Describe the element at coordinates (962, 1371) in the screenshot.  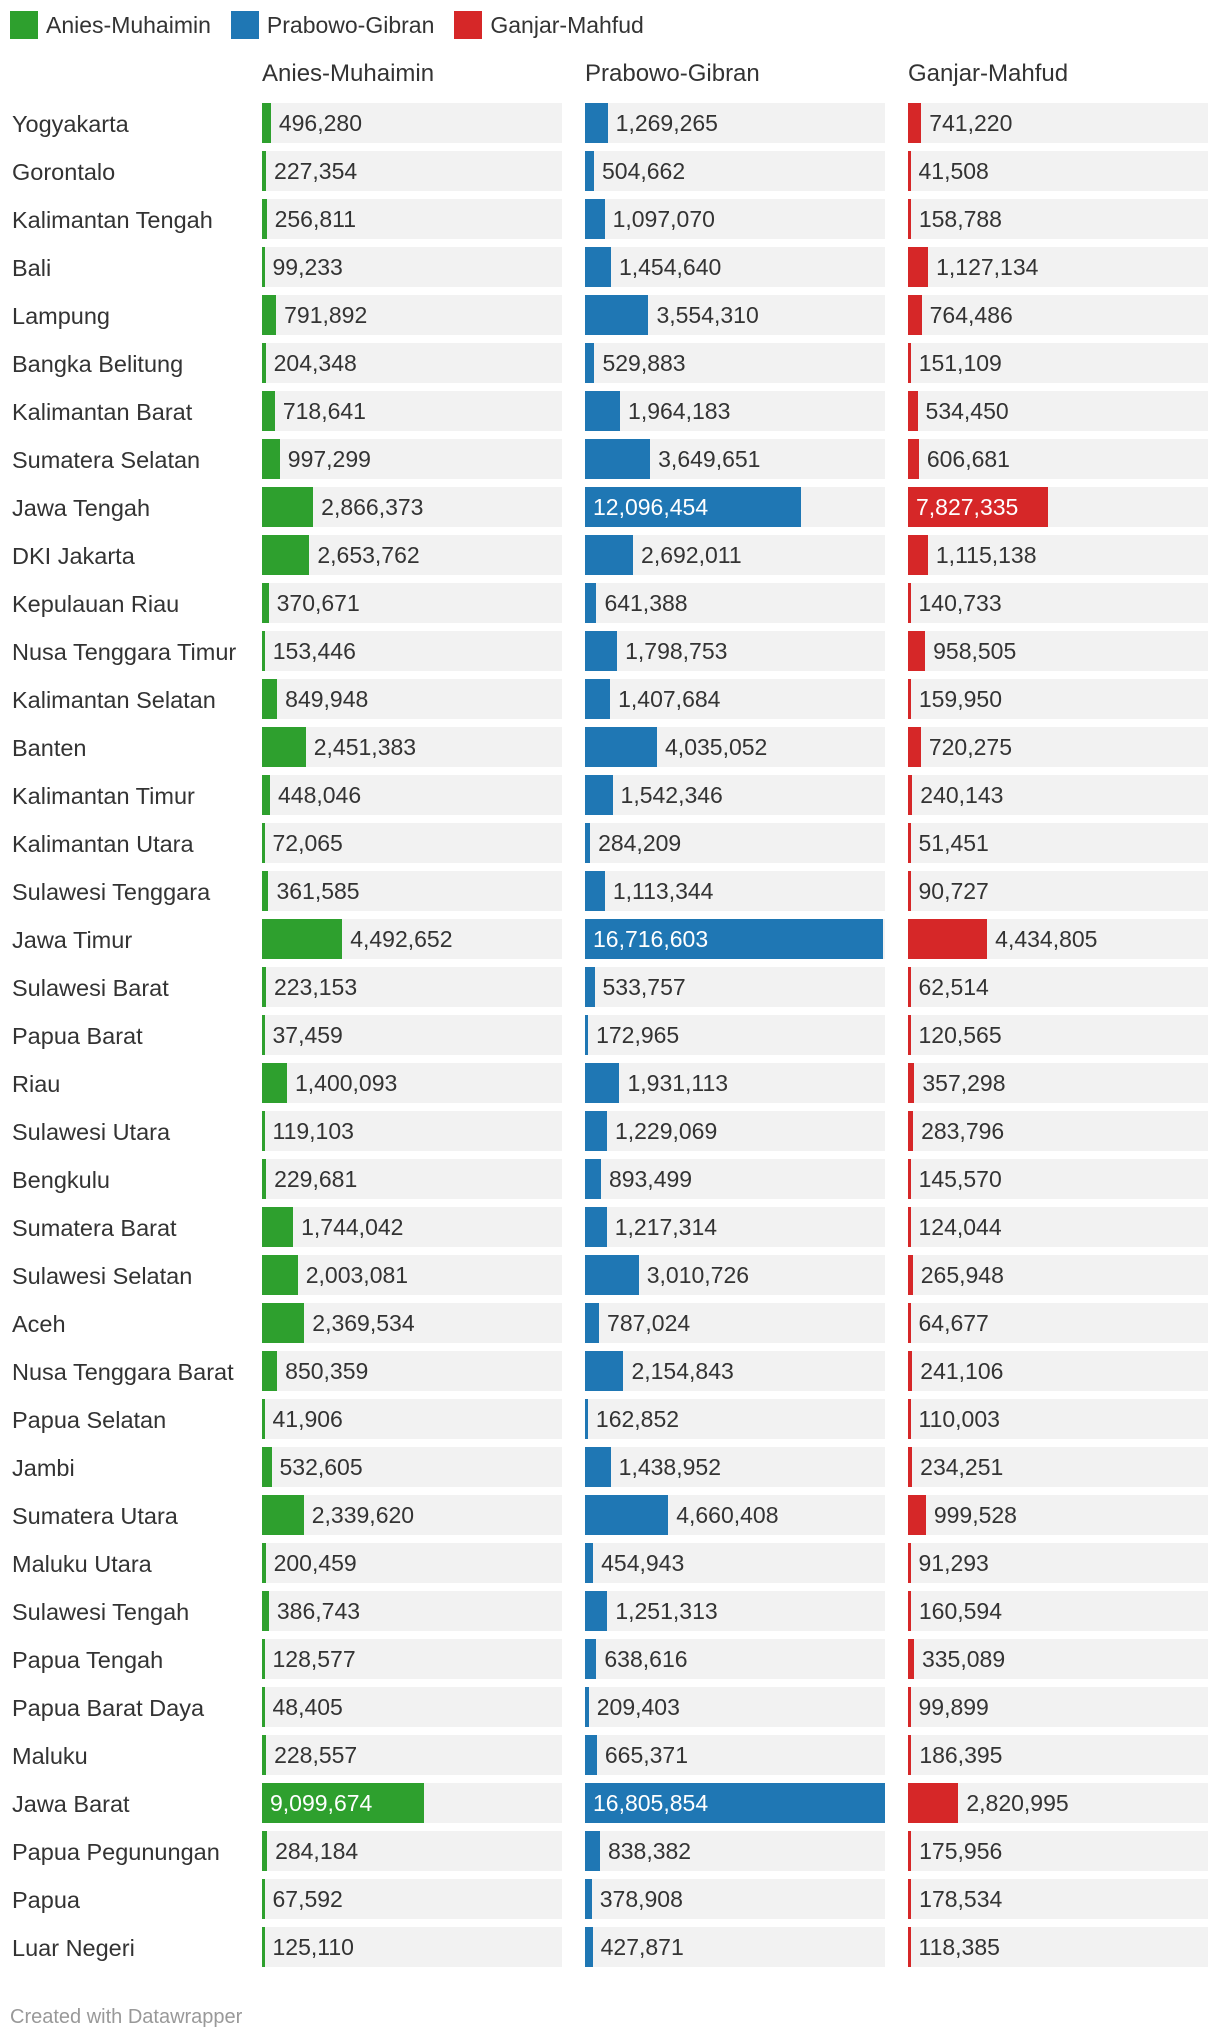
I see `value-label: 241,106` at that location.